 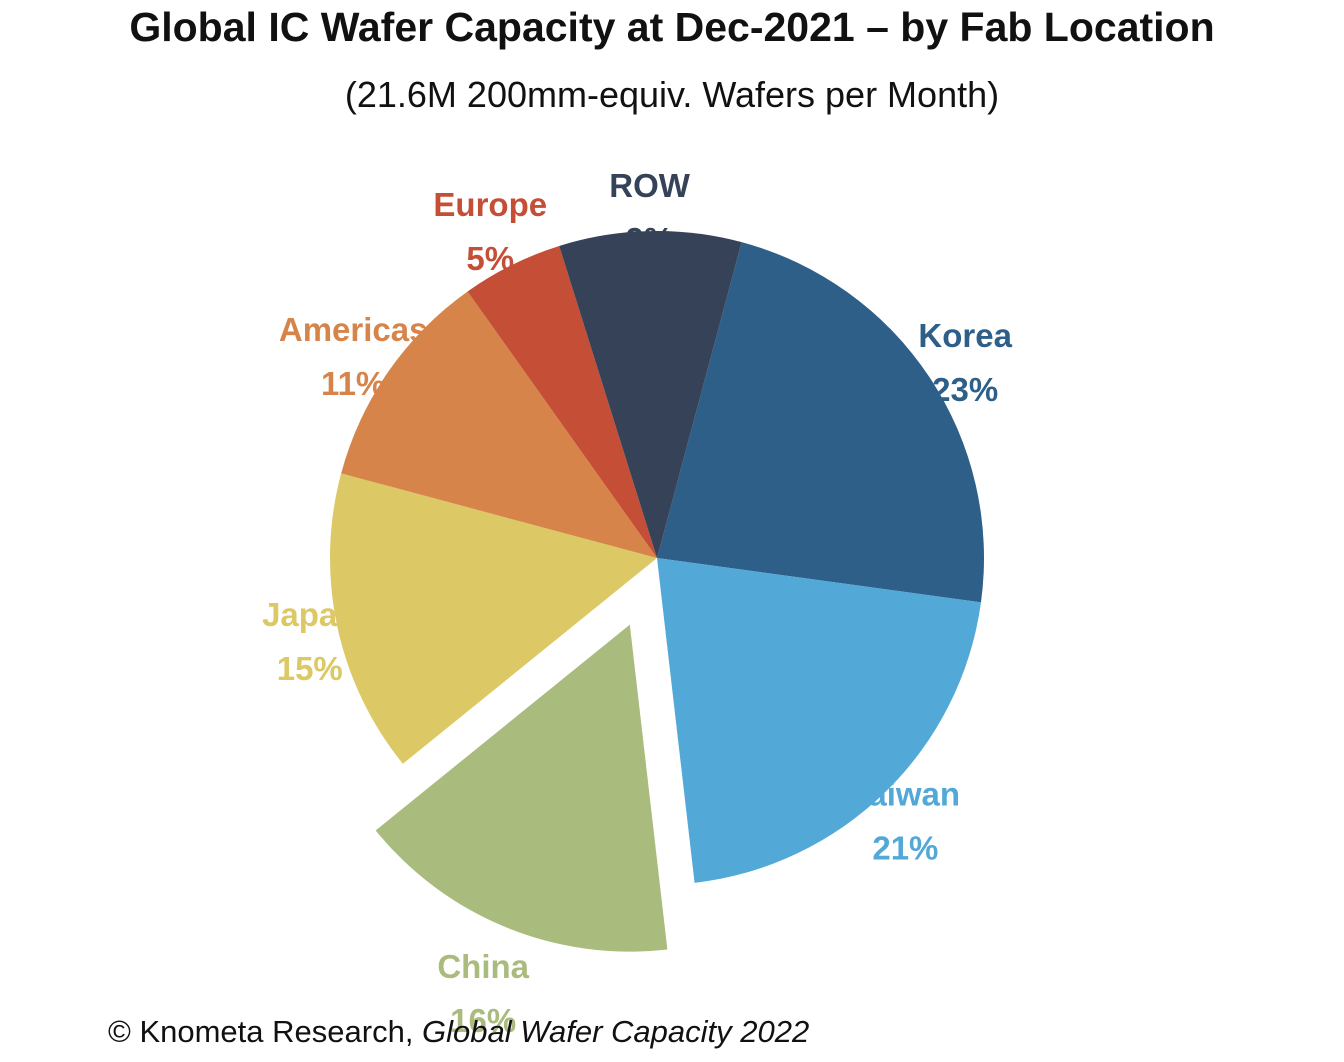 I want to click on slice-value-europe: 5%, so click(x=490, y=258).